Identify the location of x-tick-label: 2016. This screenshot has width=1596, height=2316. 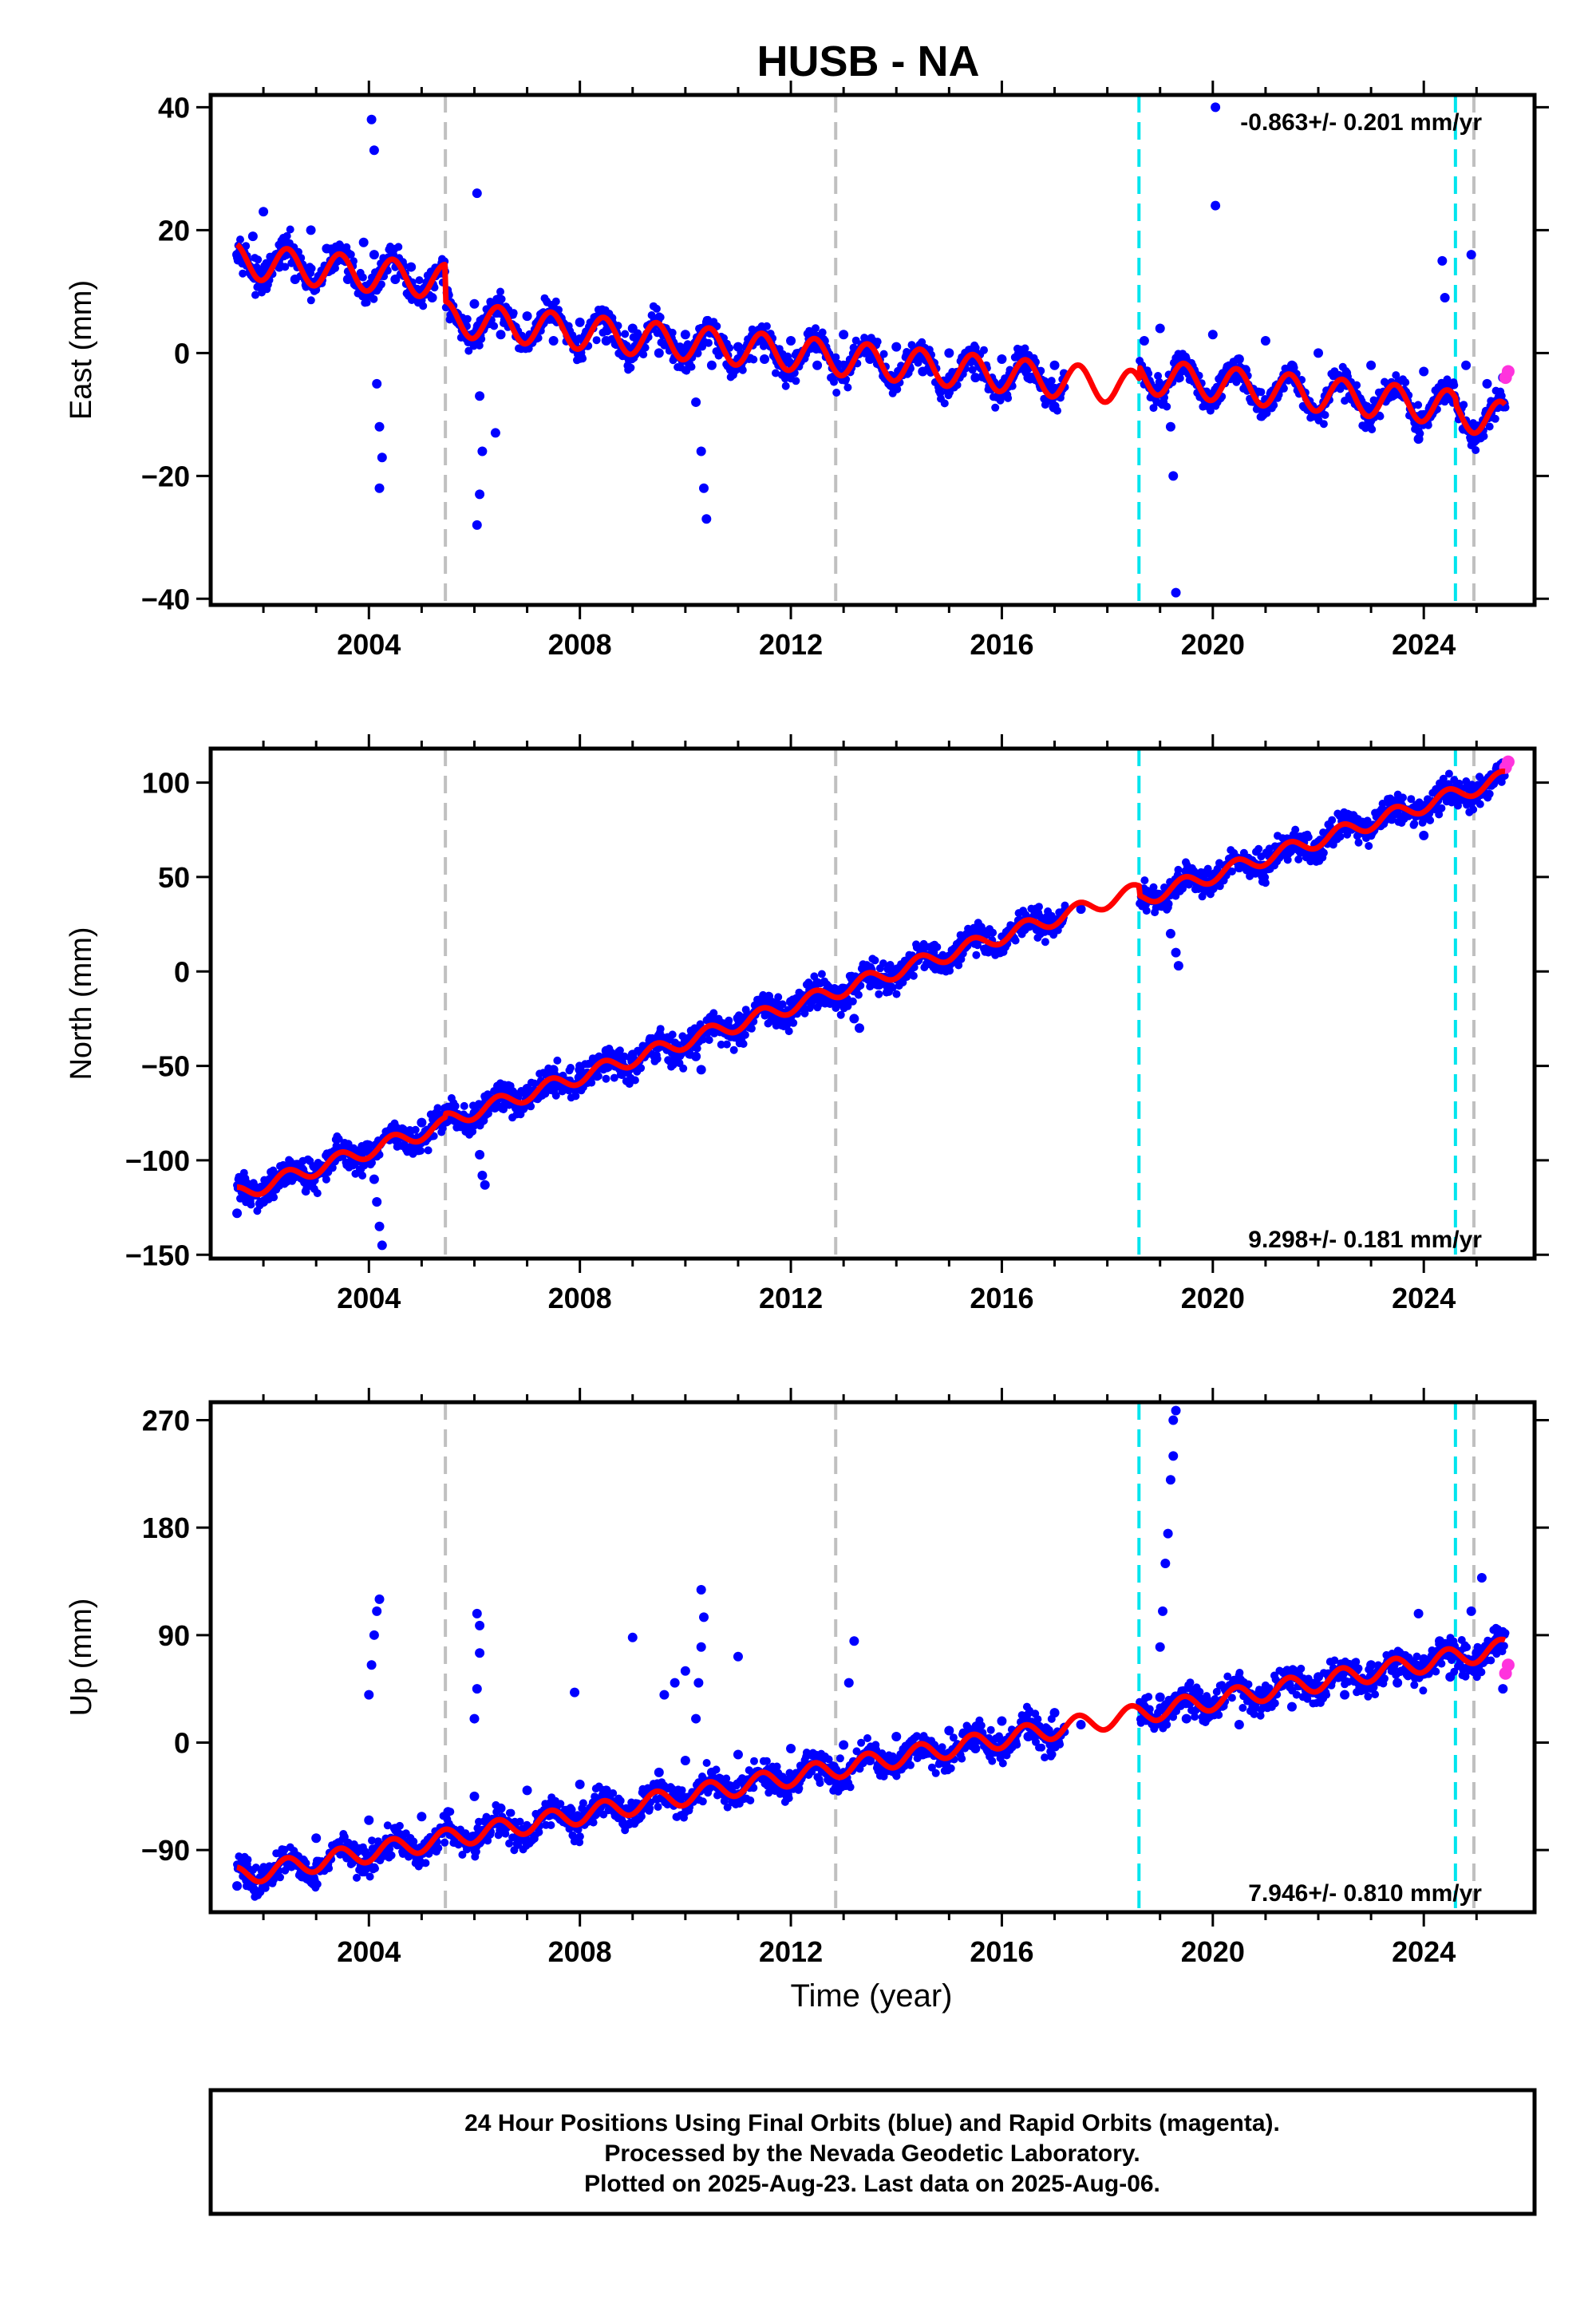
(1001, 1298).